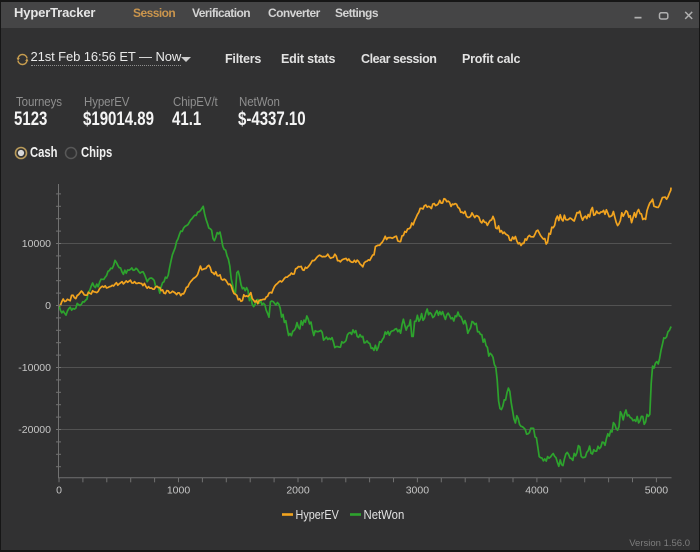  Describe the element at coordinates (34, 430) in the screenshot. I see `svg-text: -20000` at that location.